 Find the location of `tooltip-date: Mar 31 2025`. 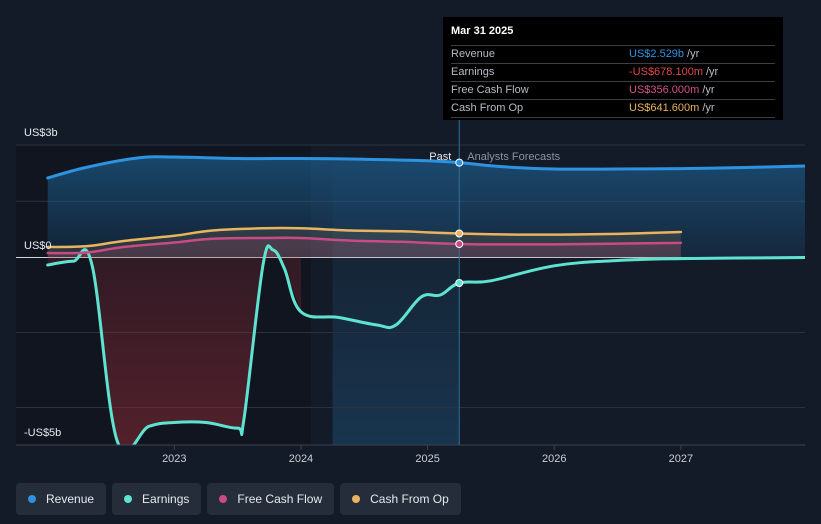

tooltip-date: Mar 31 2025 is located at coordinates (613, 35).